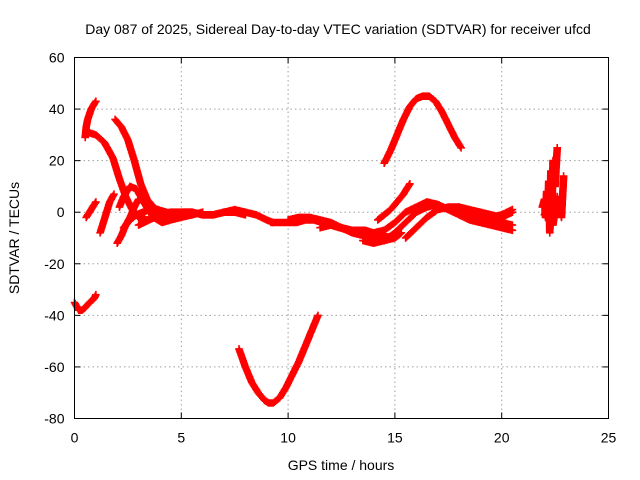 This screenshot has width=640, height=480. Describe the element at coordinates (14, 238) in the screenshot. I see `y-axis-label: SDTVAR / TECUs` at that location.